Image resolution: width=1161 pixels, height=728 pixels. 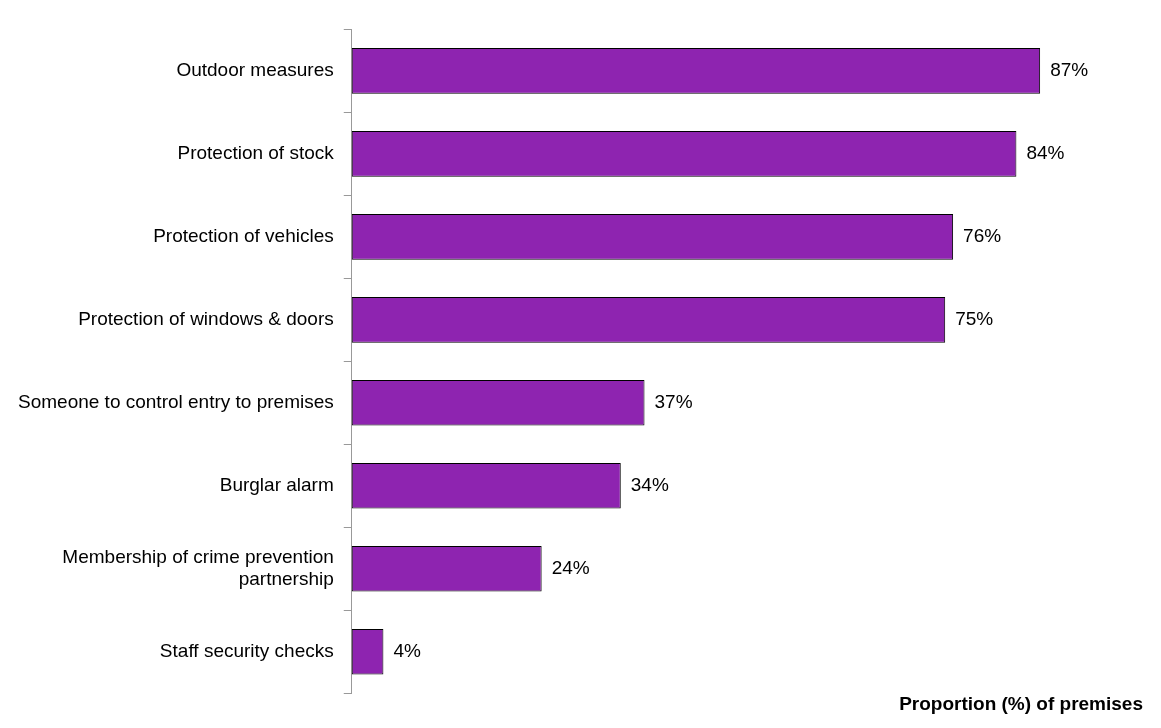 I want to click on x-axis-title: Proportion (%) of premises, so click(x=1021, y=703).